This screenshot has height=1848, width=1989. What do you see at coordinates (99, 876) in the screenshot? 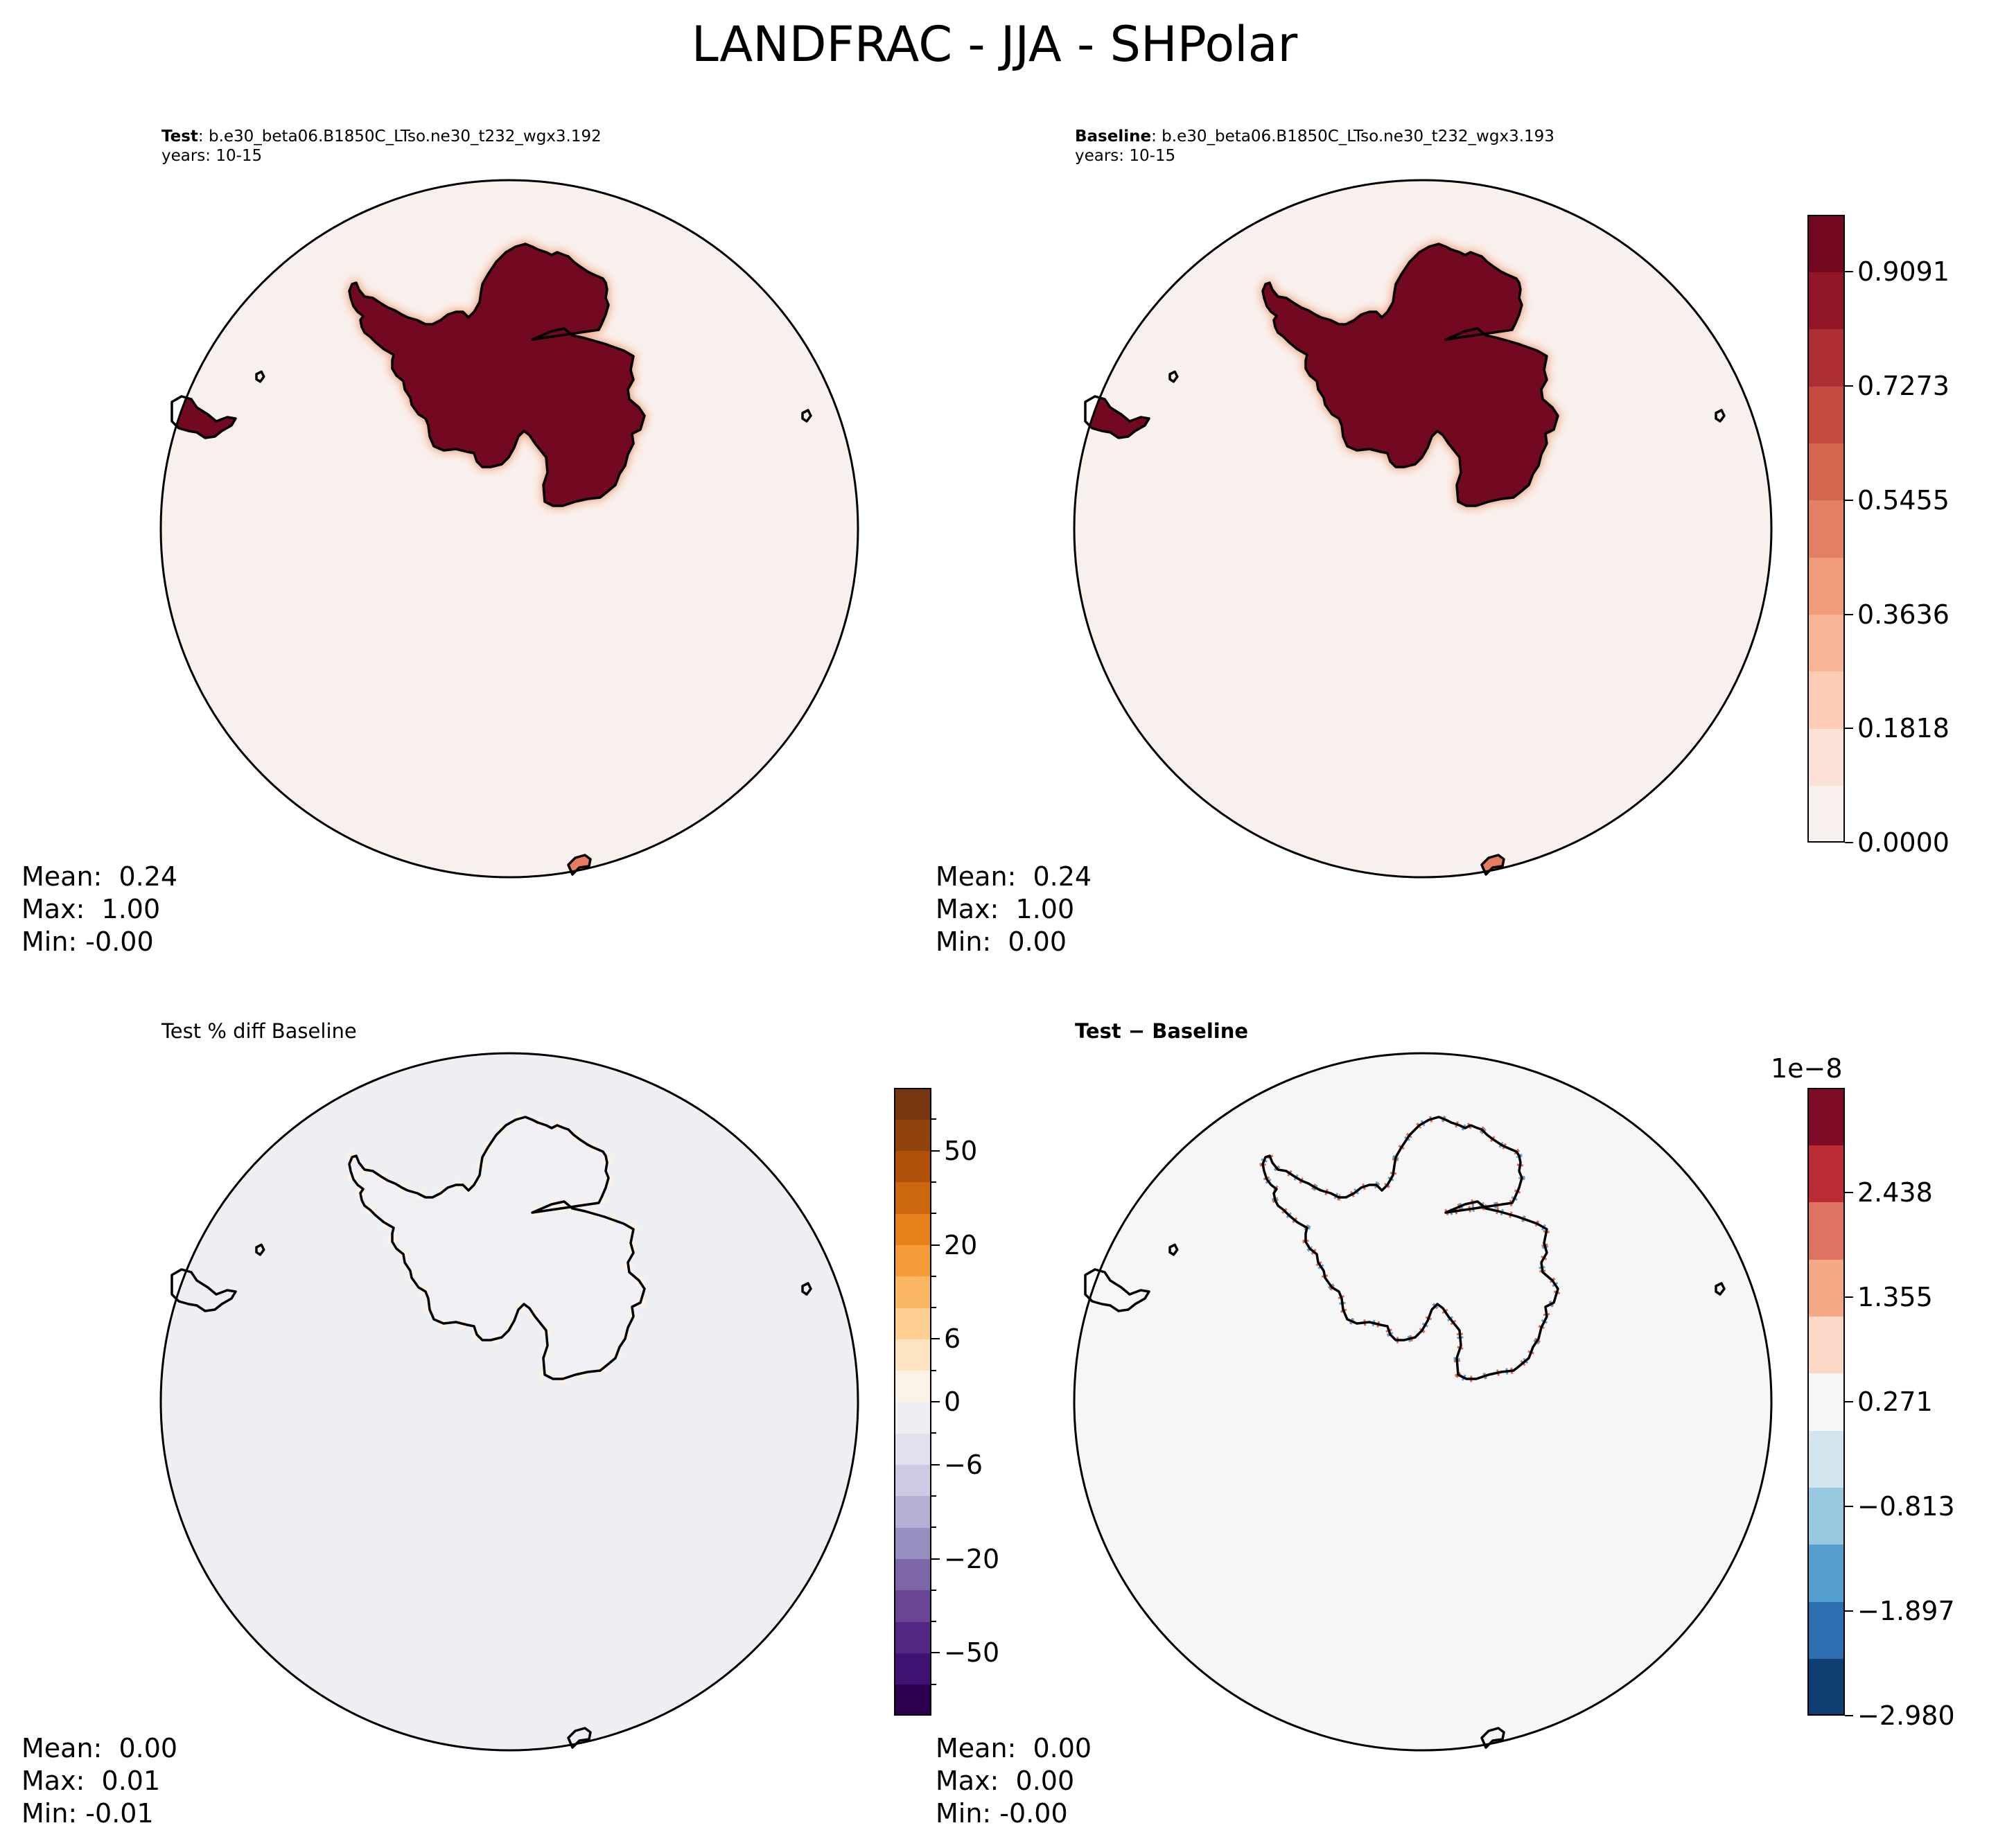
I see `test-mean: Mean: 0.24` at bounding box center [99, 876].